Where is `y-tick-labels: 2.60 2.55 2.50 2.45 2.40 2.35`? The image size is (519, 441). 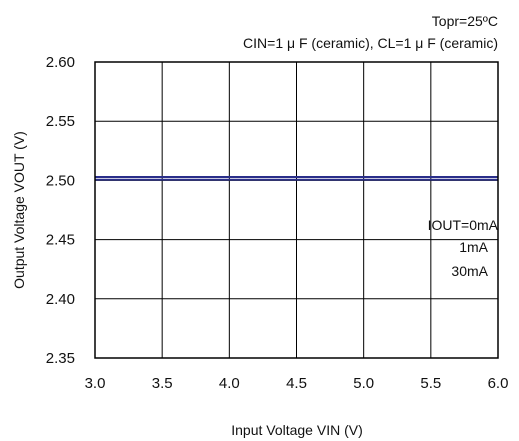
y-tick-labels: 2.60 2.55 2.50 2.45 2.40 2.35 is located at coordinates (60, 210).